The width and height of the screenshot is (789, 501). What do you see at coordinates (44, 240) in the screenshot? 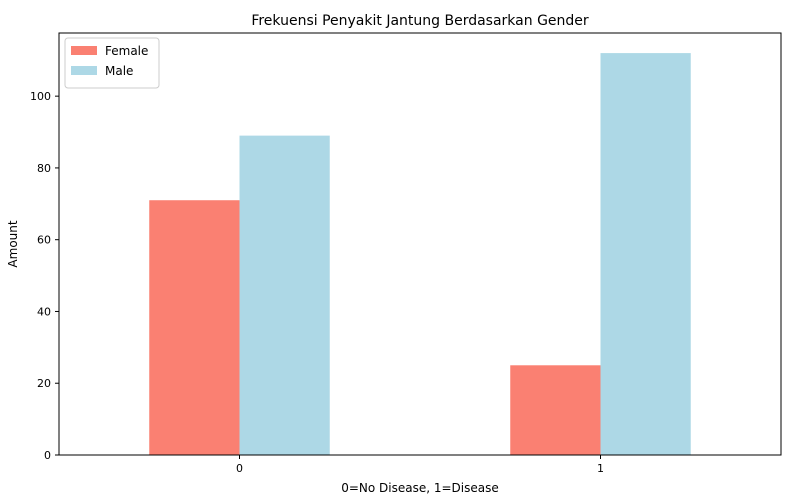
I see `y-tick-label: 60` at bounding box center [44, 240].